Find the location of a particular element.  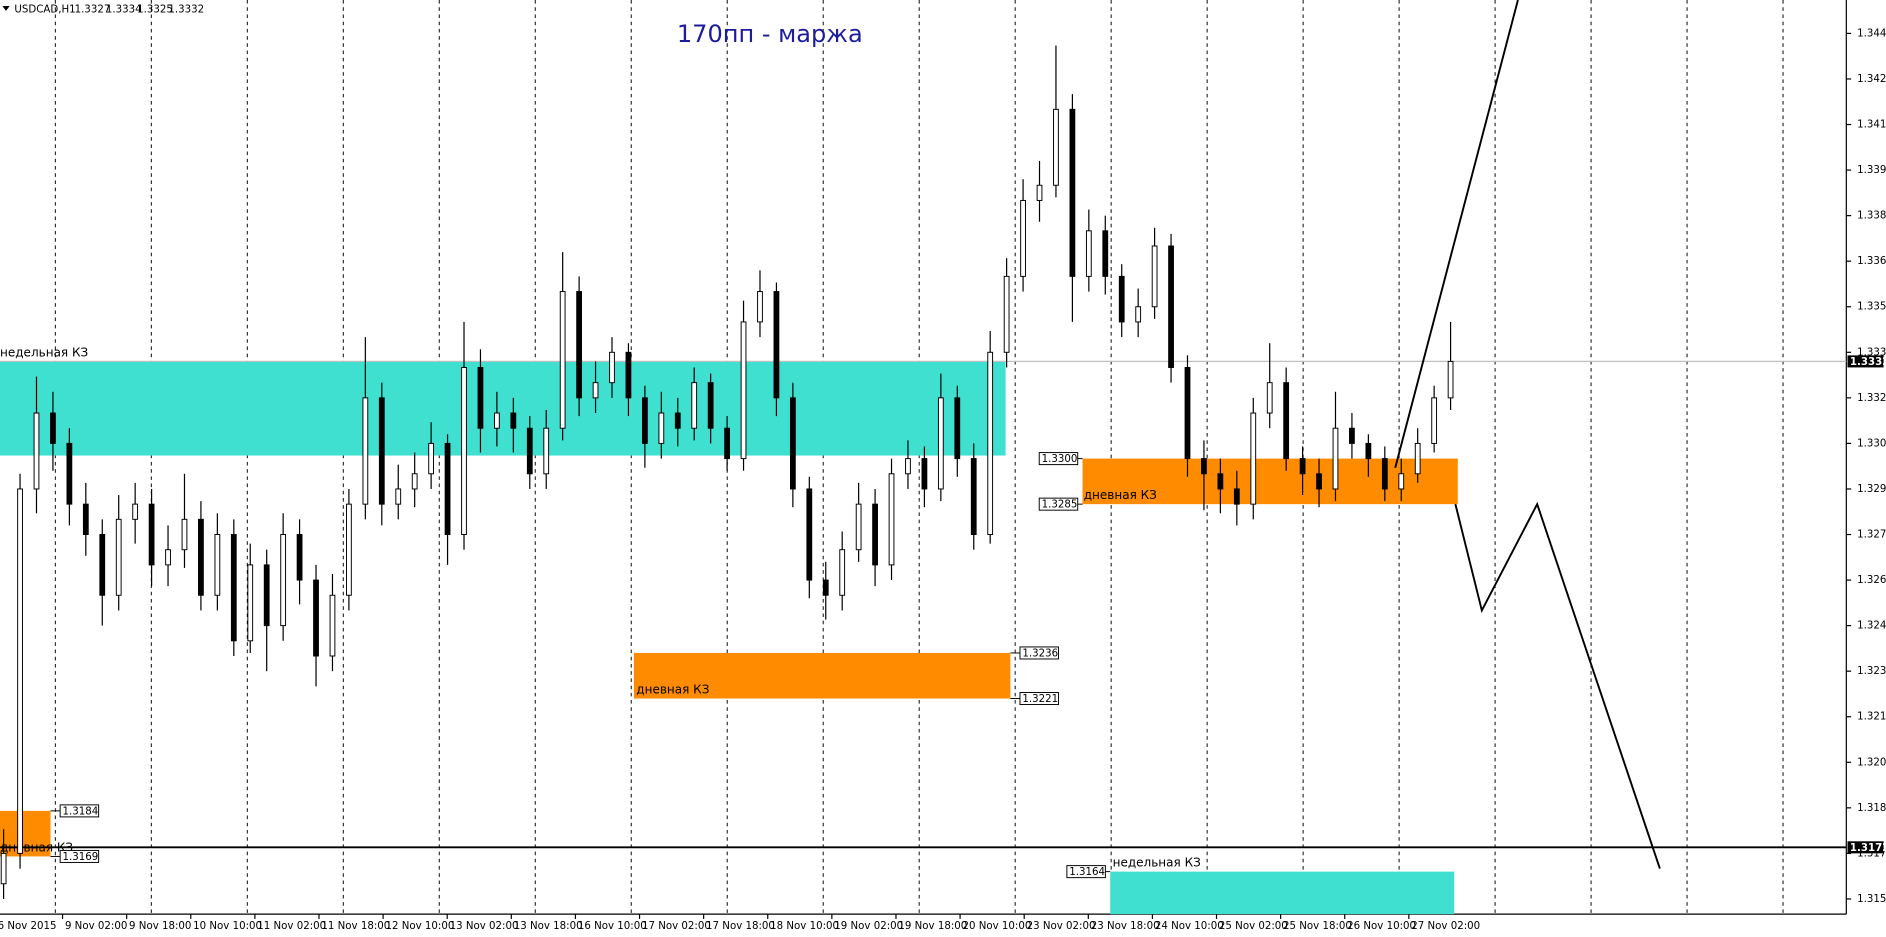

zone-tag: 1.3285 is located at coordinates (1060, 505).